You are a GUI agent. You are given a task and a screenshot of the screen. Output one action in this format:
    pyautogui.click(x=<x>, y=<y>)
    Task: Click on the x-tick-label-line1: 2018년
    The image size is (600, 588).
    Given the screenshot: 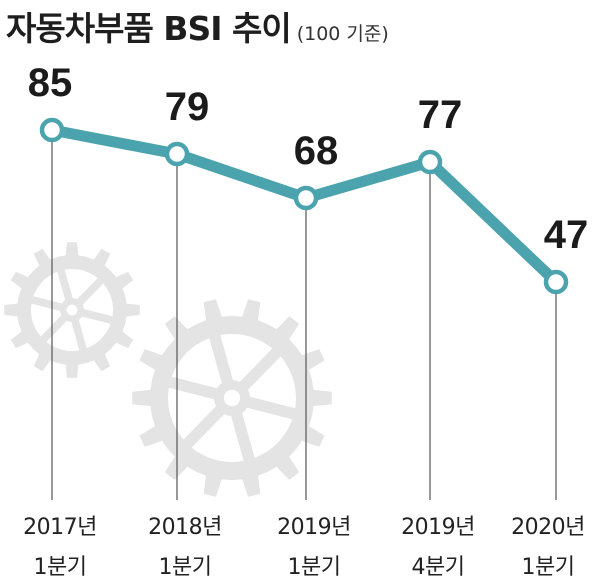 What is the action you would take?
    pyautogui.click(x=185, y=527)
    